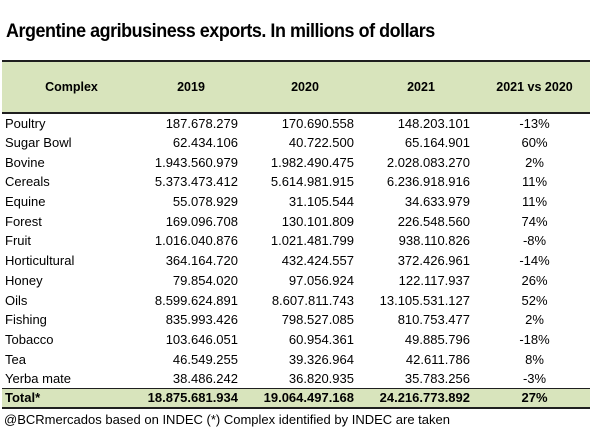 Image resolution: width=592 pixels, height=432 pixels. I want to click on cell-2019: 1.016.040.876, so click(196, 241).